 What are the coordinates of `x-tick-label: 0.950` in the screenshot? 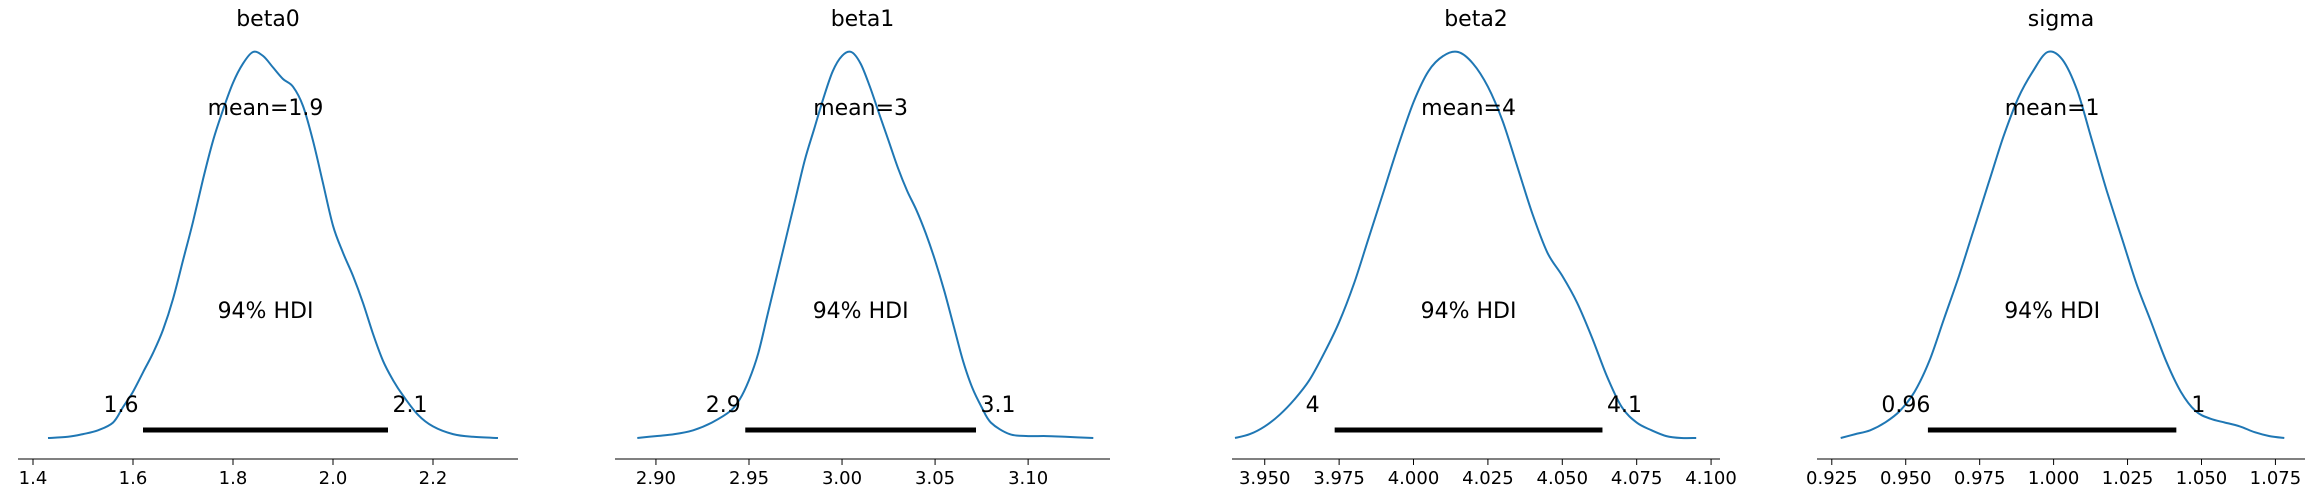 It's located at (1906, 478).